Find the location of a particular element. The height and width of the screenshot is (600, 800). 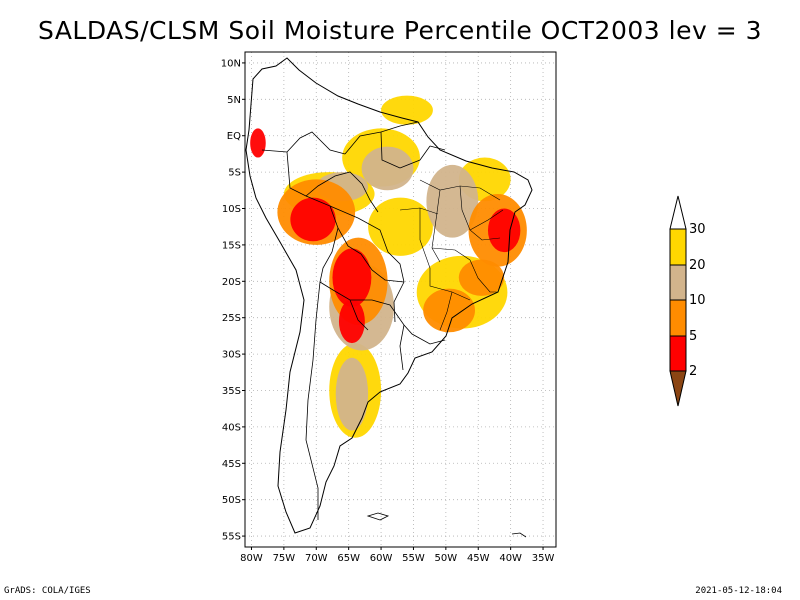

lat-tick-label: 25S is located at coordinates (231, 318).